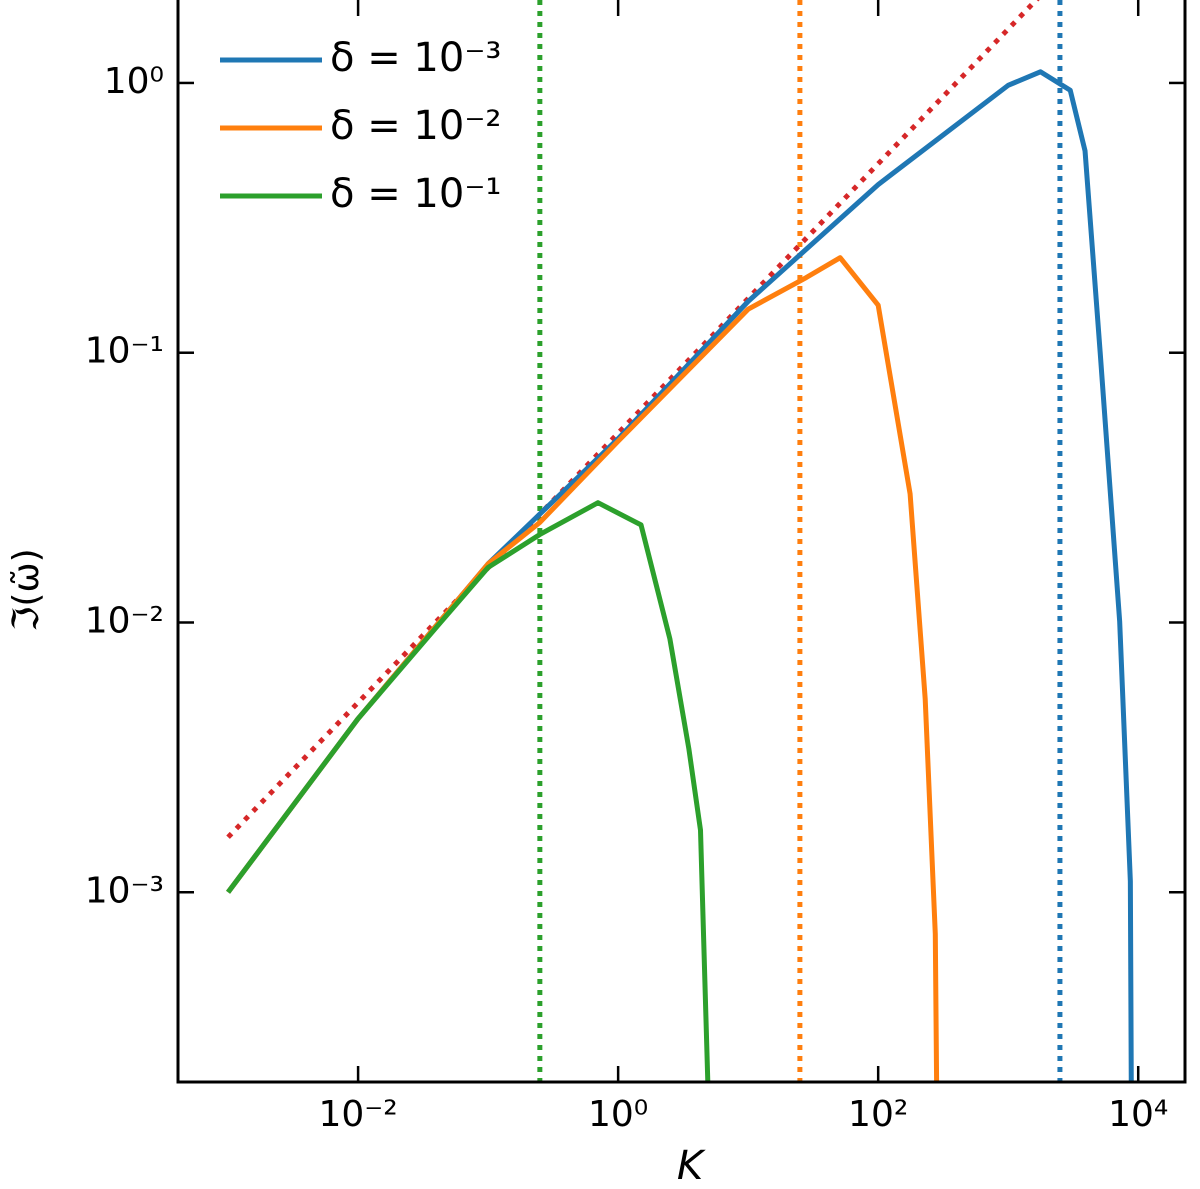  Describe the element at coordinates (124, 620) in the screenshot. I see `y-tick-label: 10⁻²` at that location.